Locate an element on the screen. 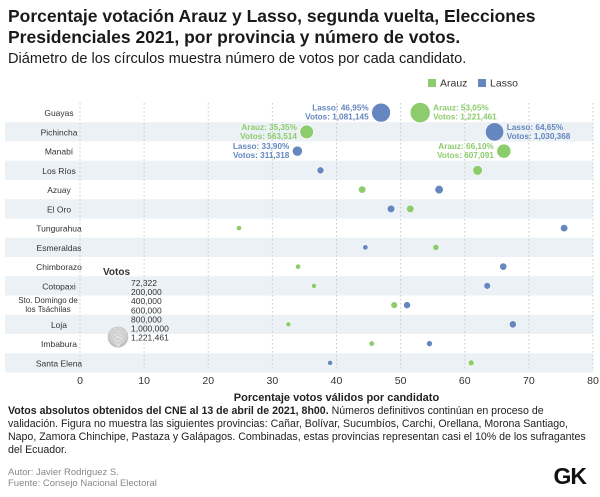 The width and height of the screenshot is (600, 497). lasso-legend-swatch is located at coordinates (482, 83).